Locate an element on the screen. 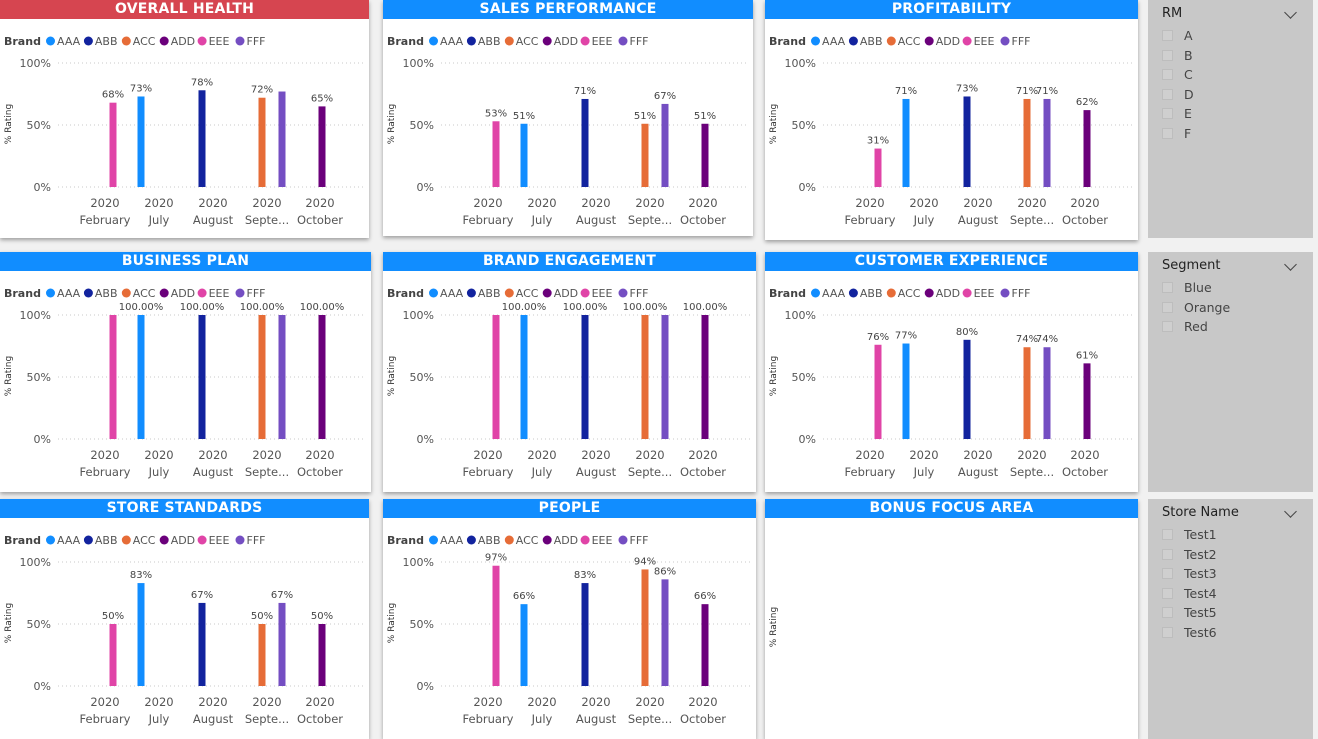 This screenshot has height=739, width=1318. chart-panel-bonus-focus-area: BONUS FOCUS AREA % Rating is located at coordinates (951, 619).